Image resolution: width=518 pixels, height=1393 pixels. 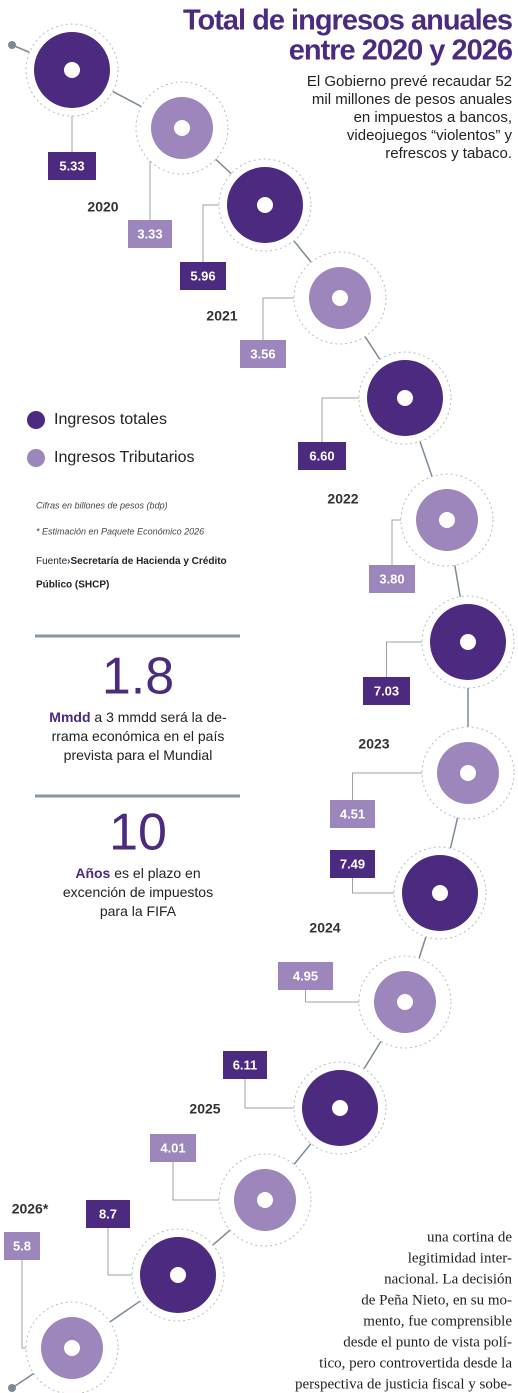 I want to click on body-text: perspectiva de justicia fiscal y sobe-, so click(x=403, y=1384).